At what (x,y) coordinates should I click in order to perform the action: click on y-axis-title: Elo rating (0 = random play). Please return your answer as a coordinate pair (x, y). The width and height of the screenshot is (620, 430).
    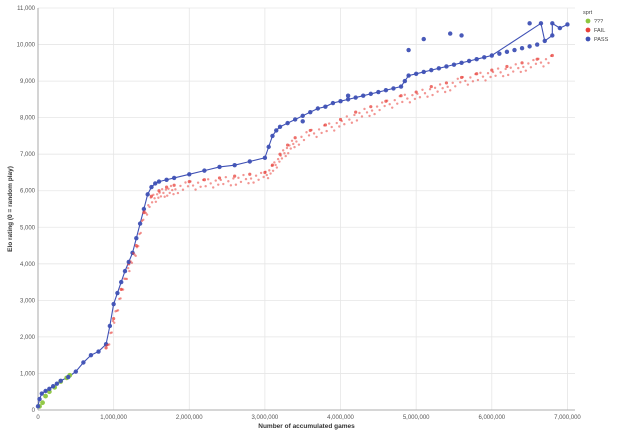
    Looking at the image, I should click on (10, 209).